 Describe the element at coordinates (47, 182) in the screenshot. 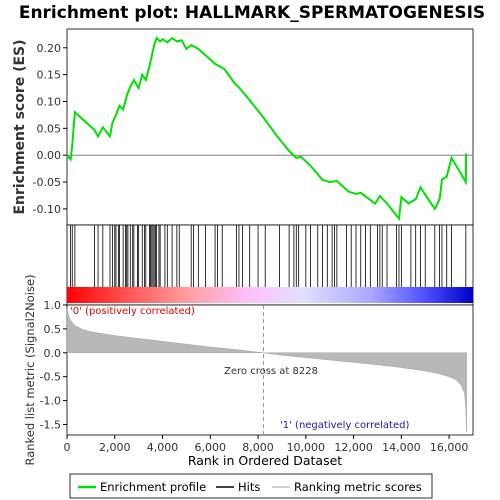

I see `es-y-tick-label: -0.05` at that location.